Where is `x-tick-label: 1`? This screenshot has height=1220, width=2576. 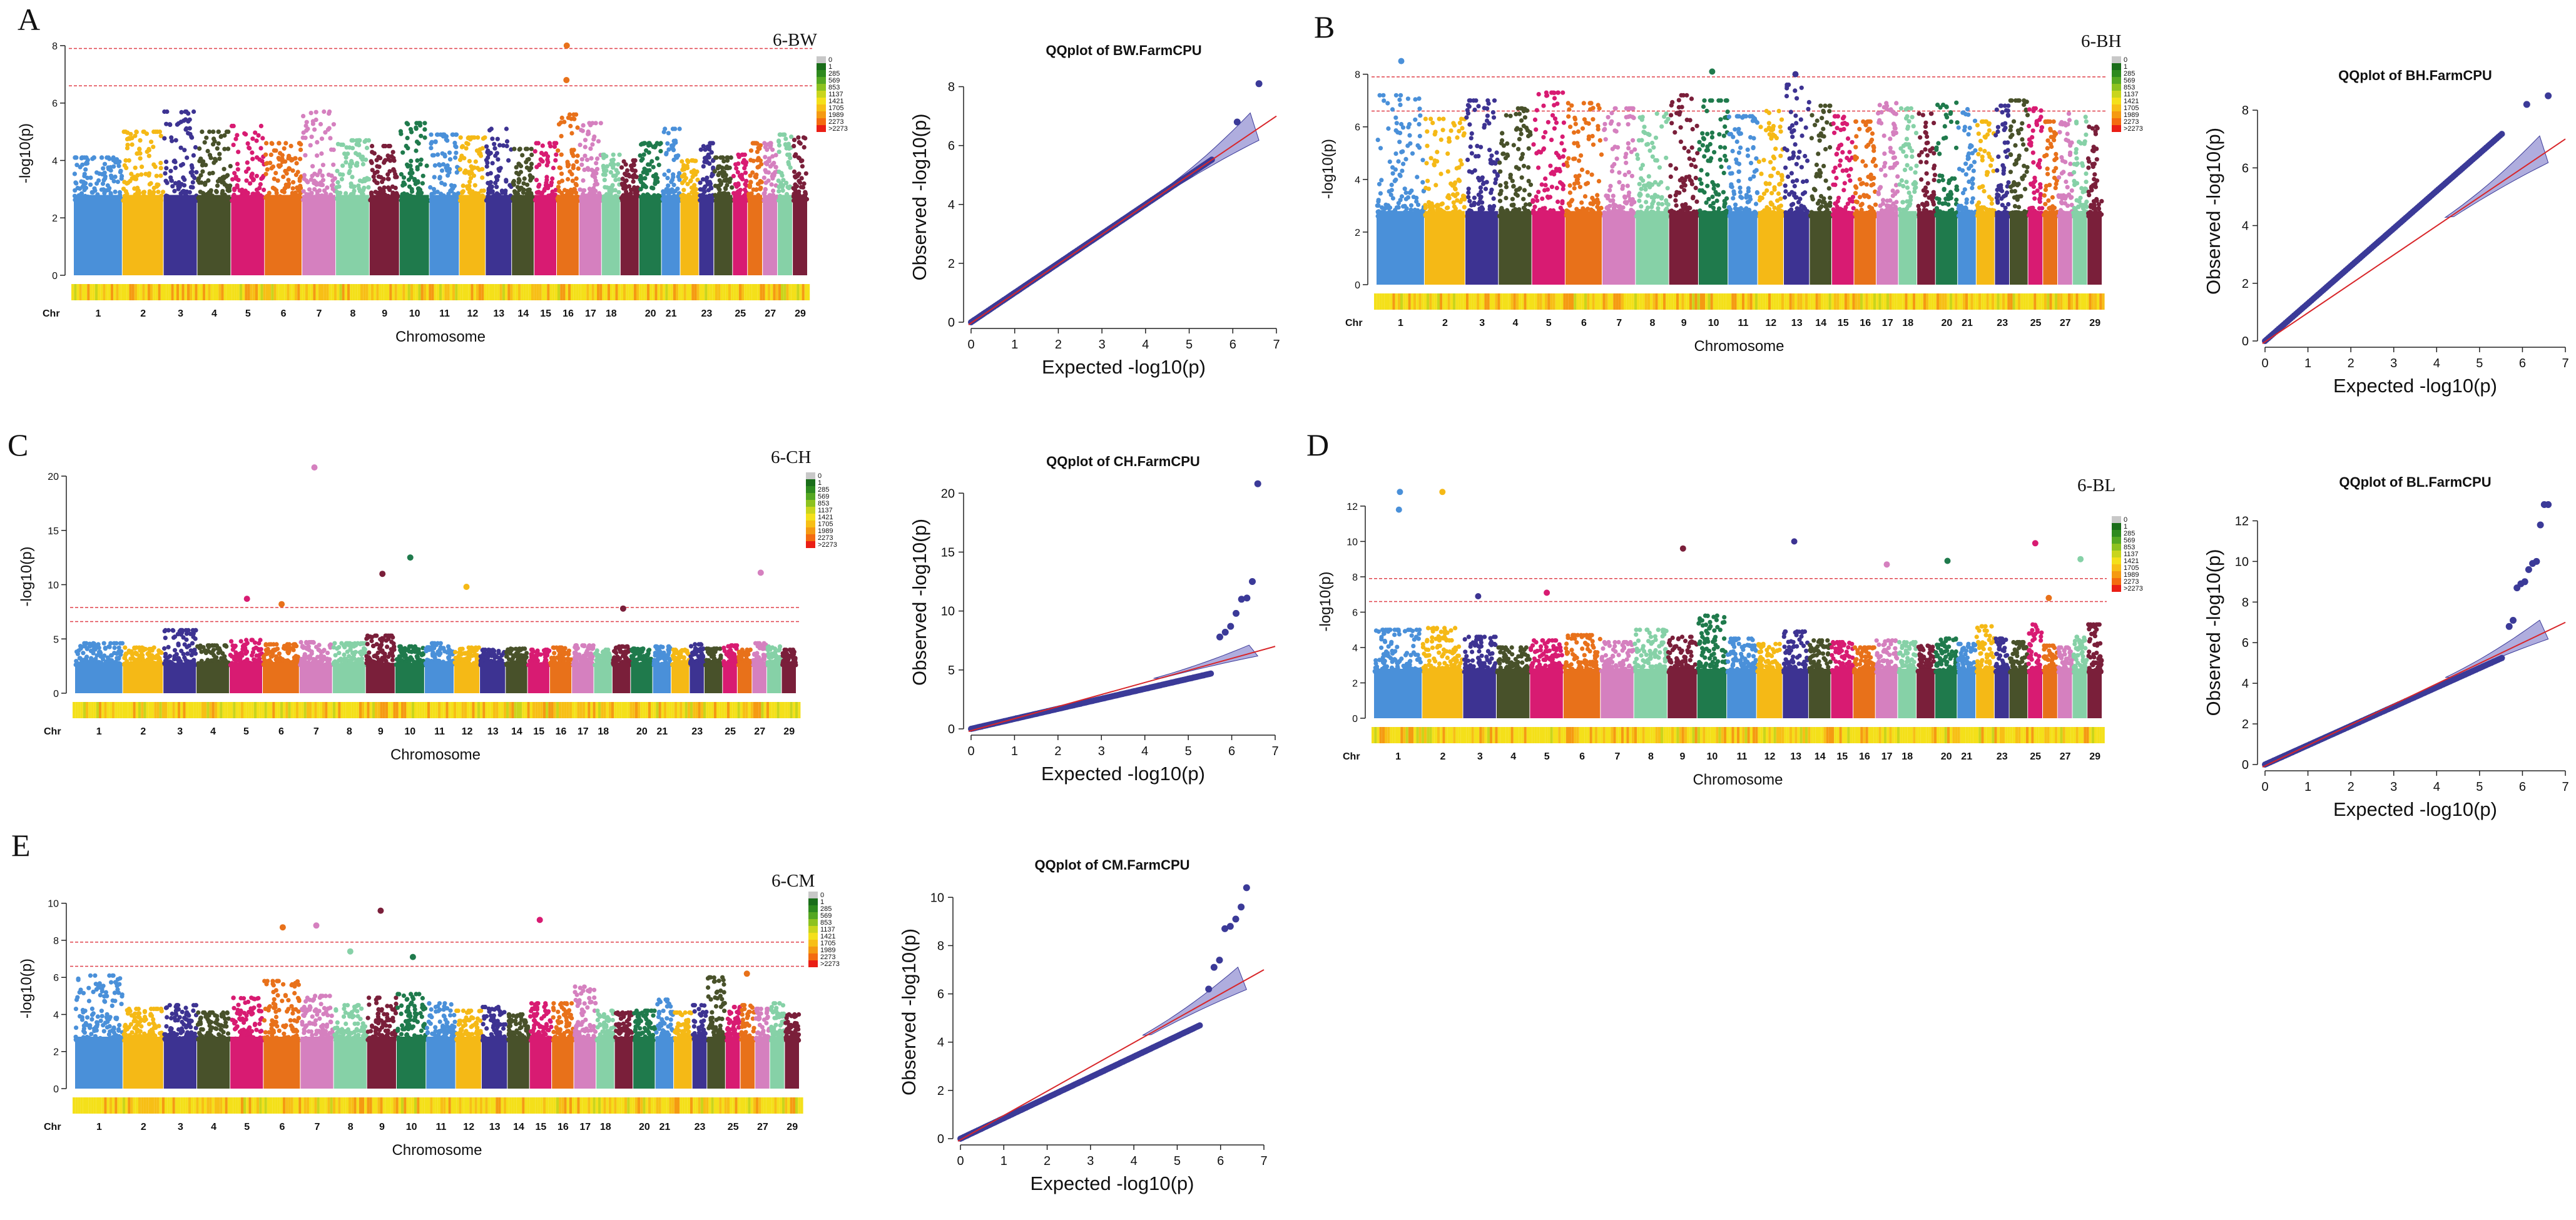
x-tick-label: 1 is located at coordinates (1014, 345).